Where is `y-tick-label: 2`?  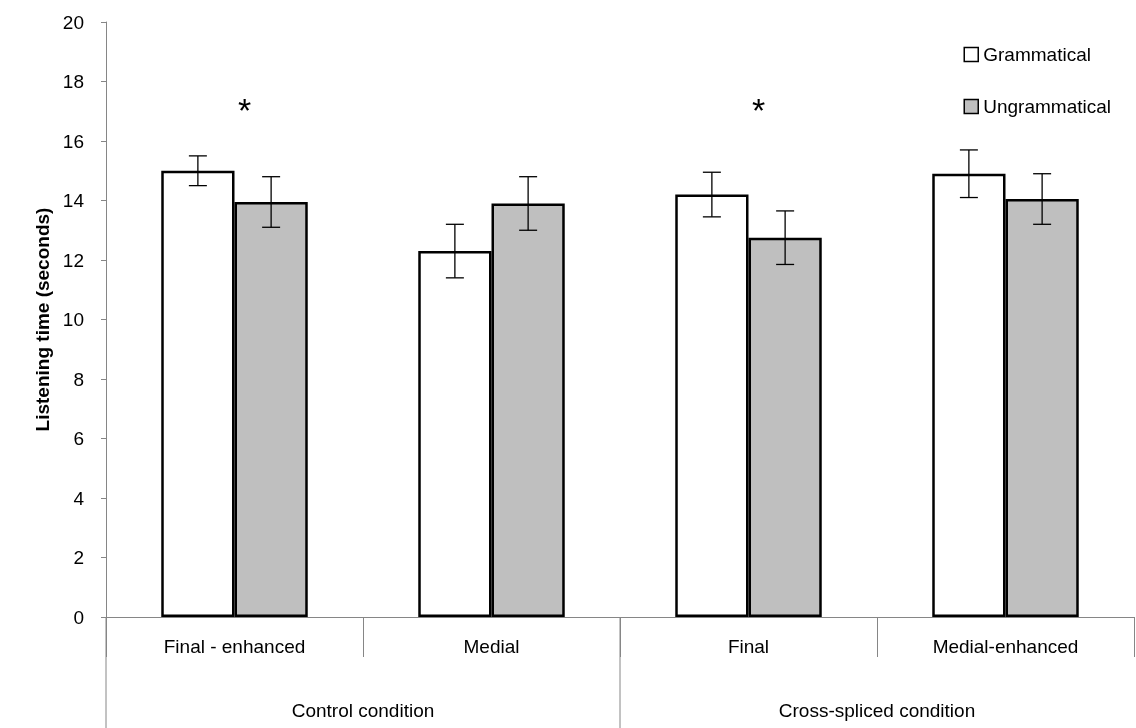 y-tick-label: 2 is located at coordinates (78, 557).